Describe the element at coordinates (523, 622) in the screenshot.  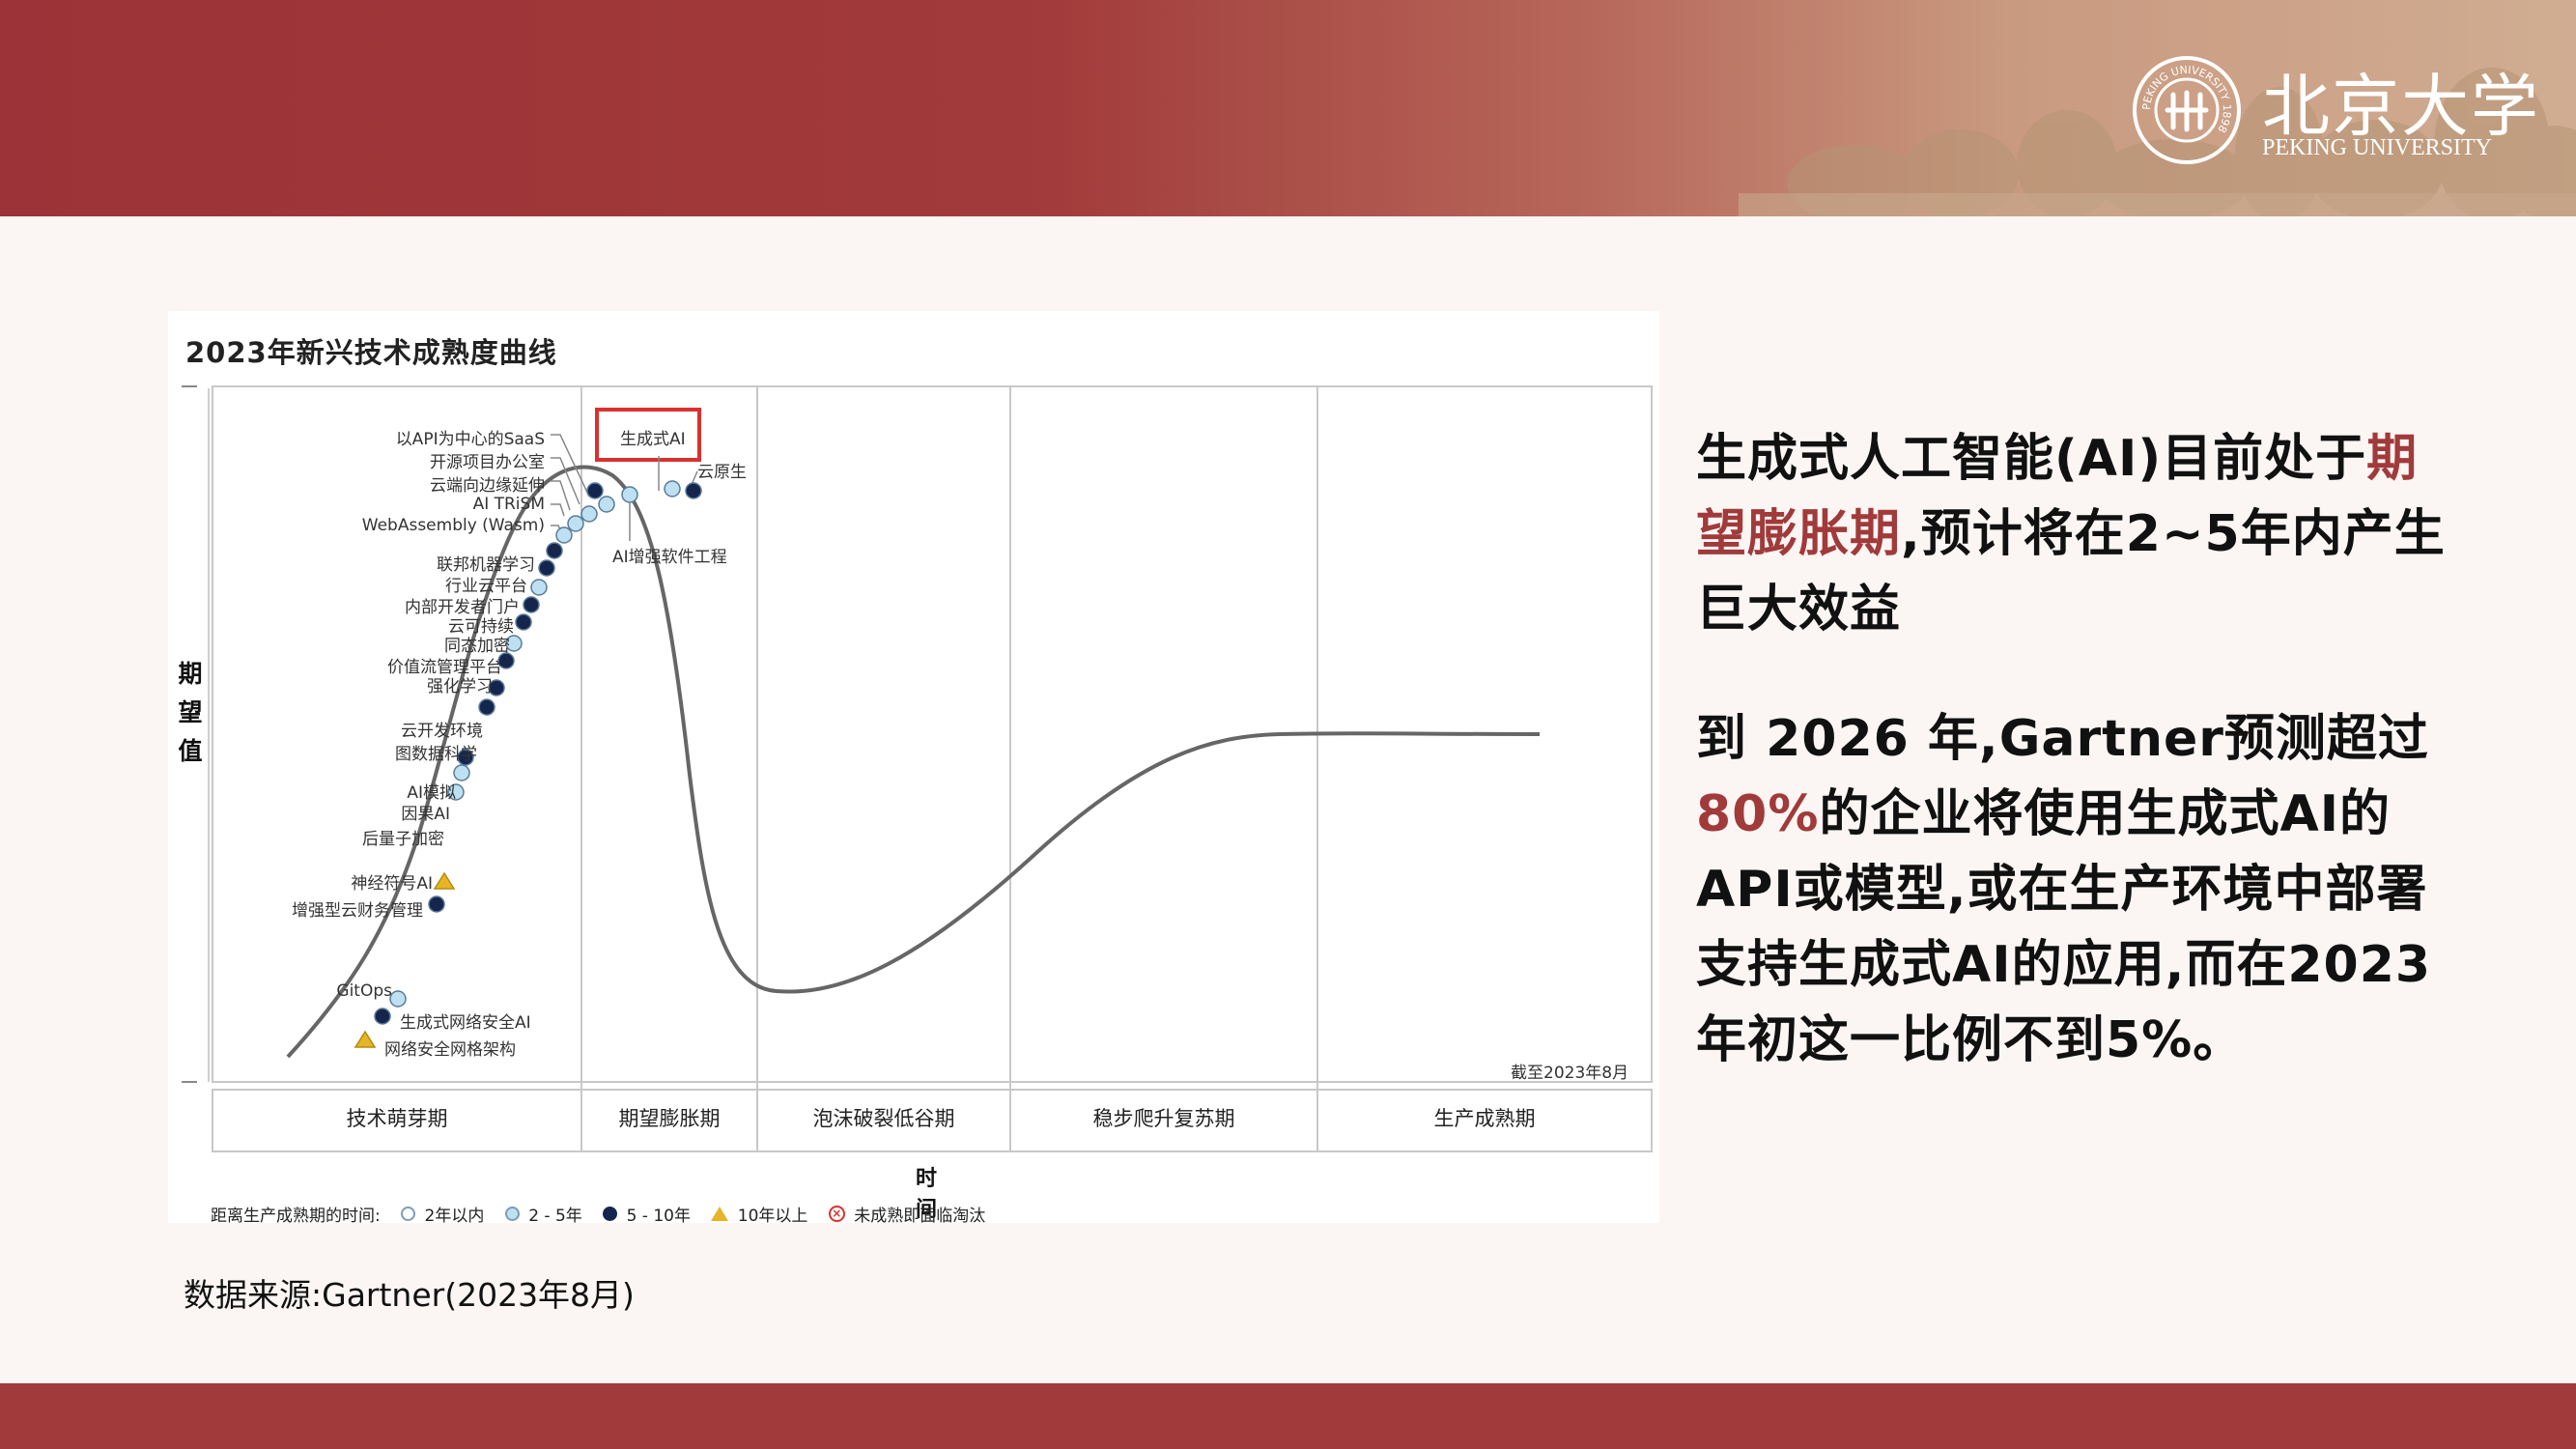
I see `marker-homomorphic-encryption` at that location.